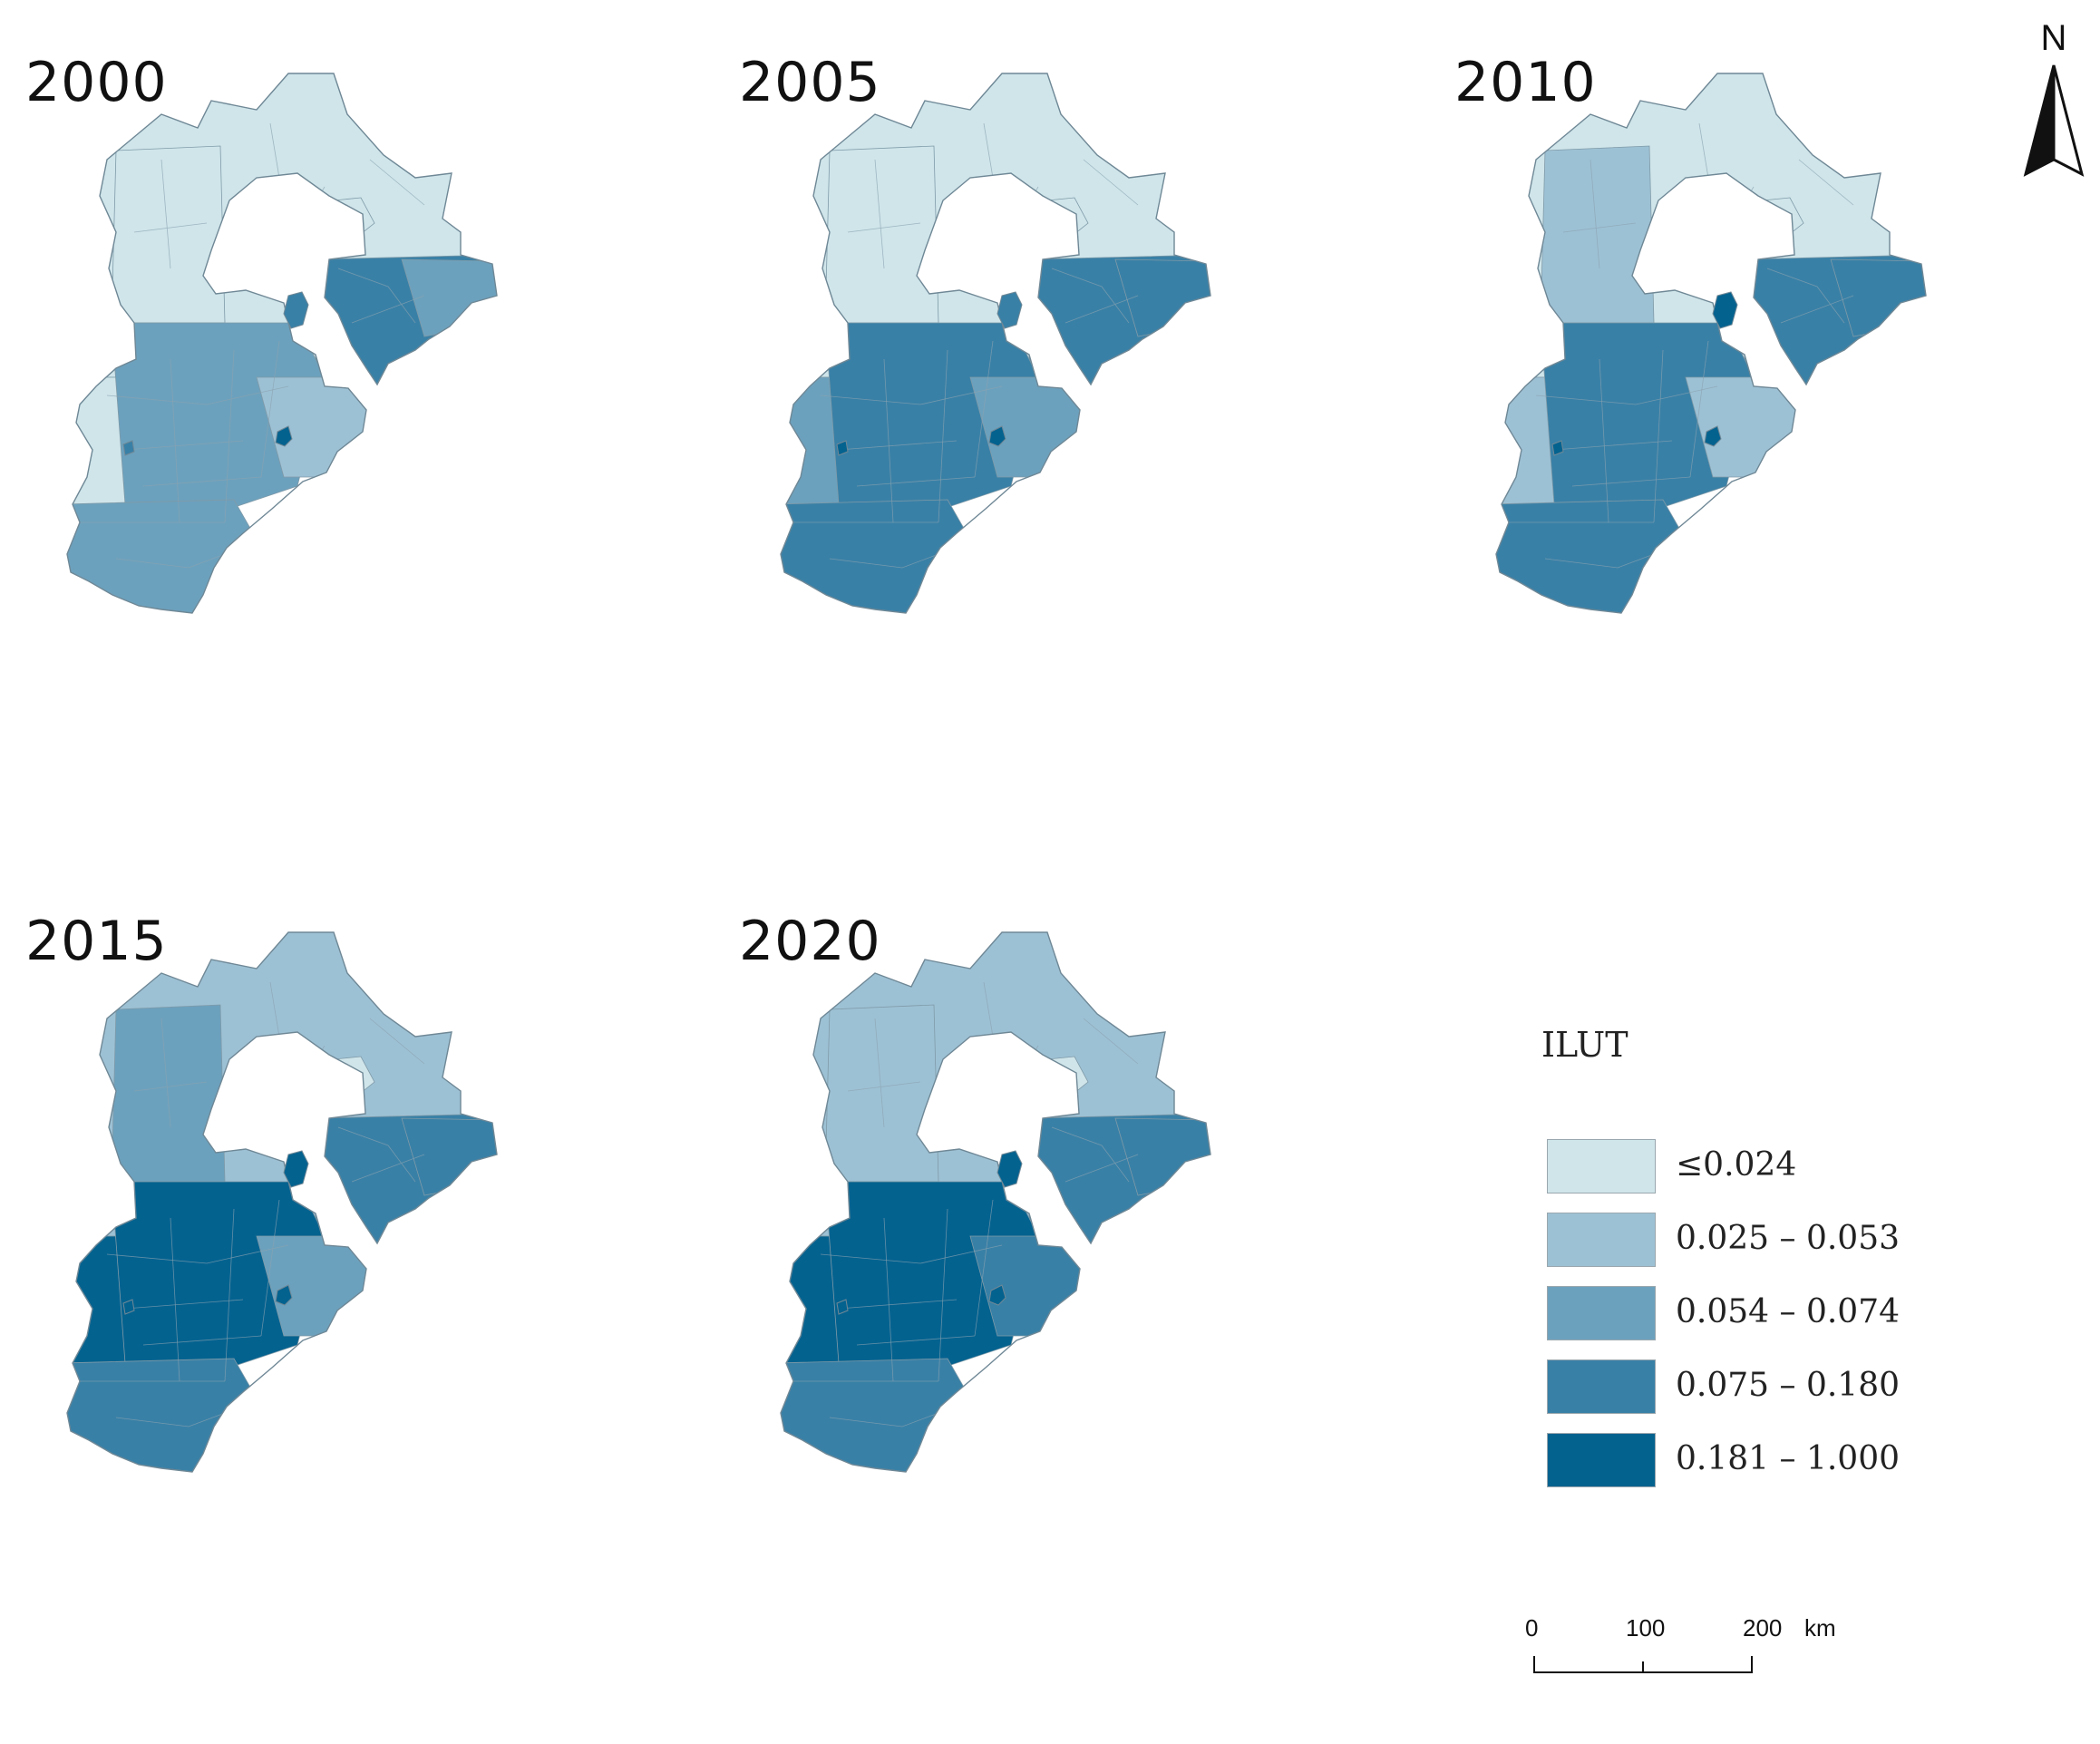 This screenshot has height=1744, width=2100. Describe the element at coordinates (1532, 1628) in the screenshot. I see `scale-tick-label: 0` at that location.